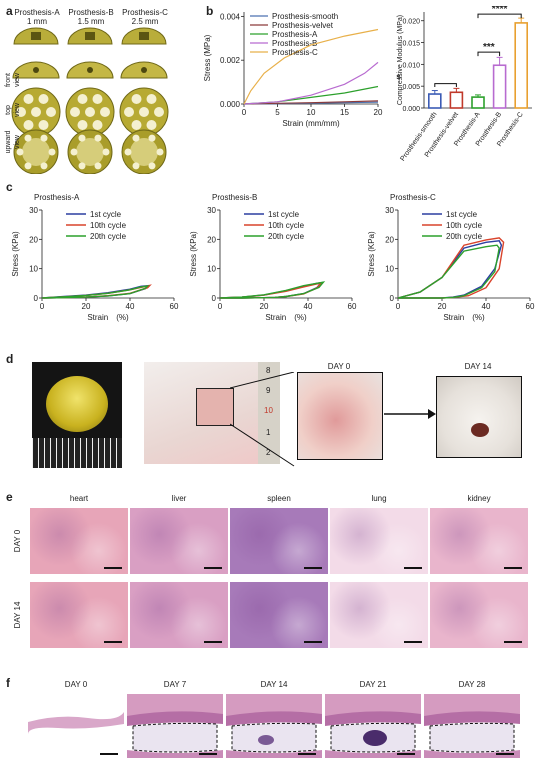 Image resolution: width=542 pixels, height=768 pixels. I want to click on panel-label-e: e, so click(9, 497).